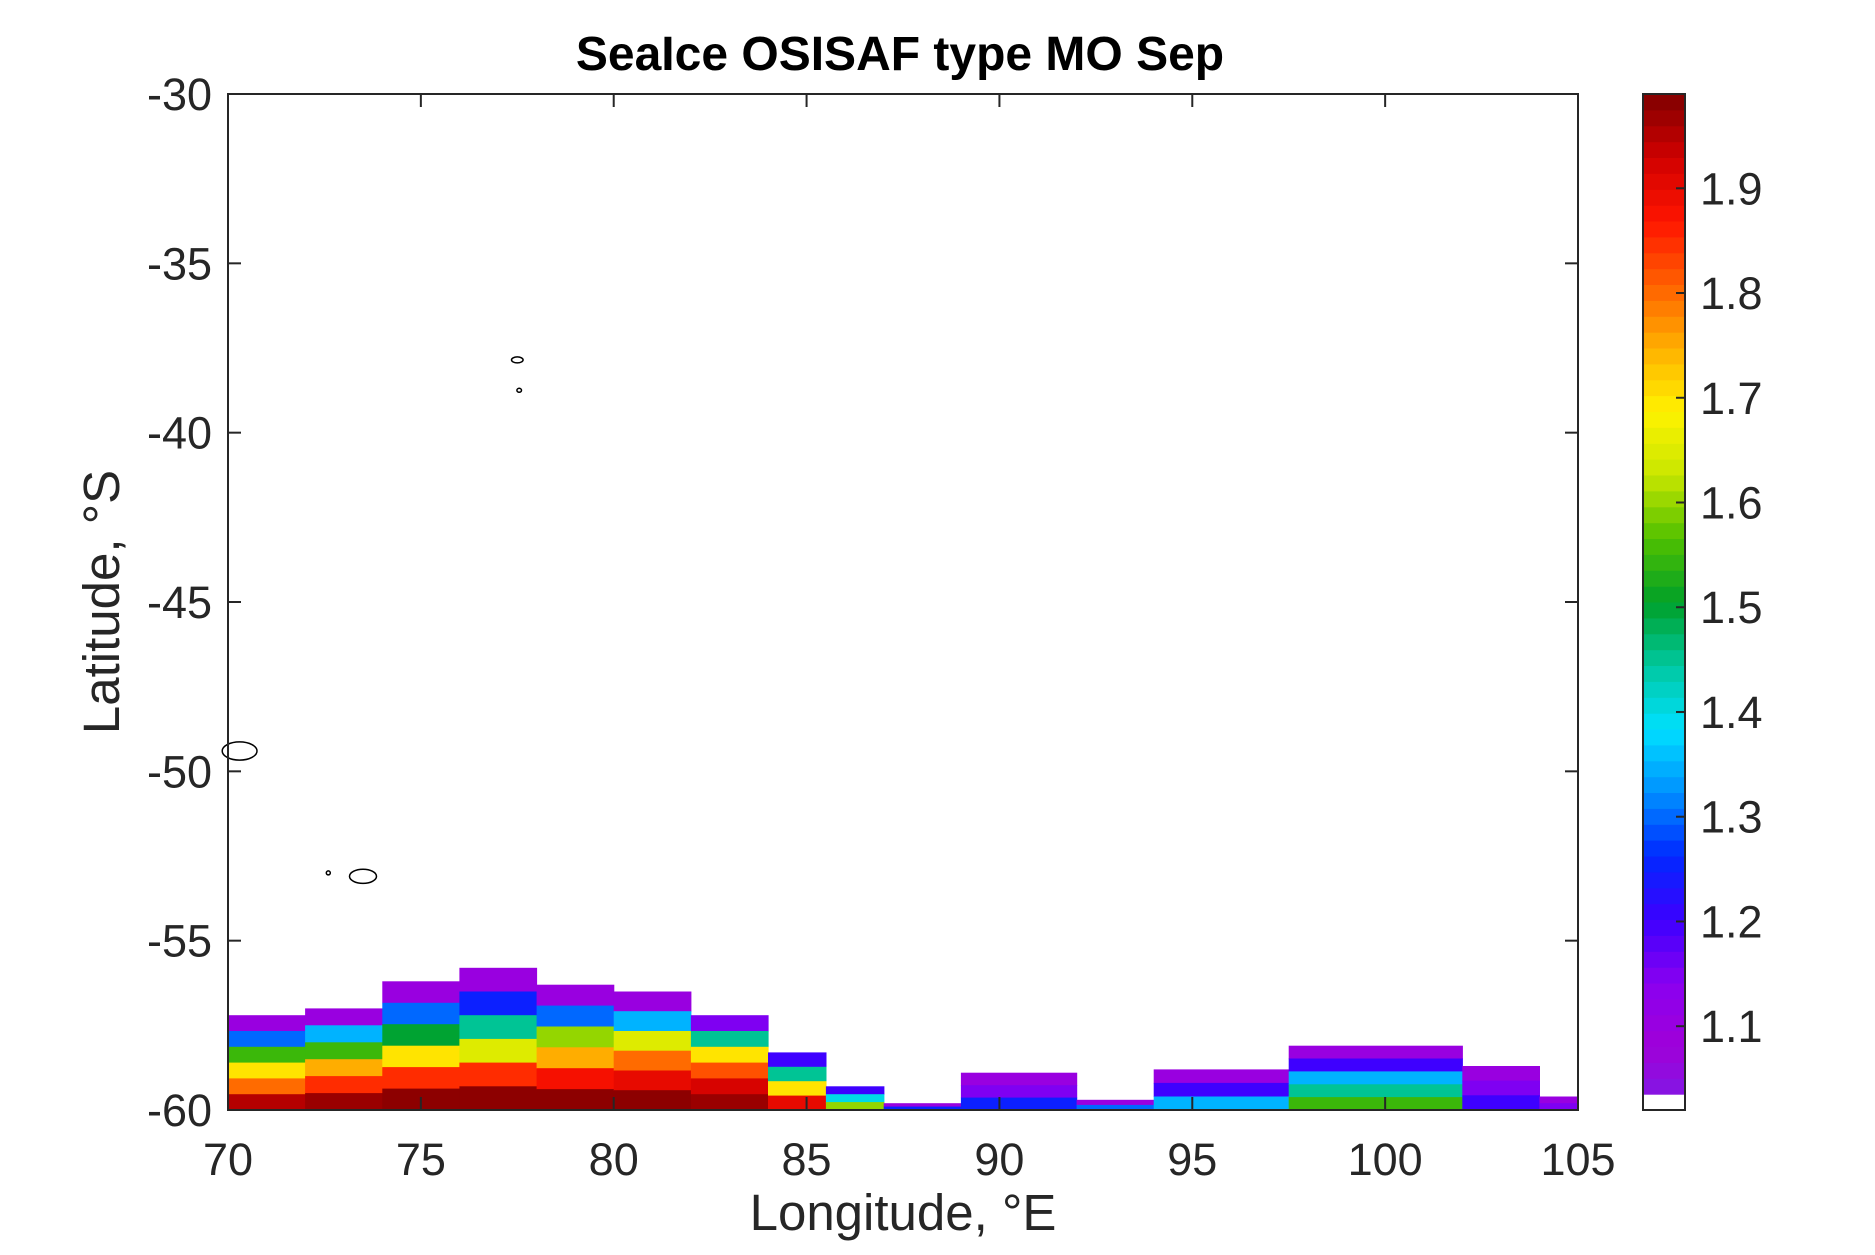 The image size is (1875, 1255). What do you see at coordinates (1731, 398) in the screenshot?
I see `colorbar-tick-label: 1.7` at bounding box center [1731, 398].